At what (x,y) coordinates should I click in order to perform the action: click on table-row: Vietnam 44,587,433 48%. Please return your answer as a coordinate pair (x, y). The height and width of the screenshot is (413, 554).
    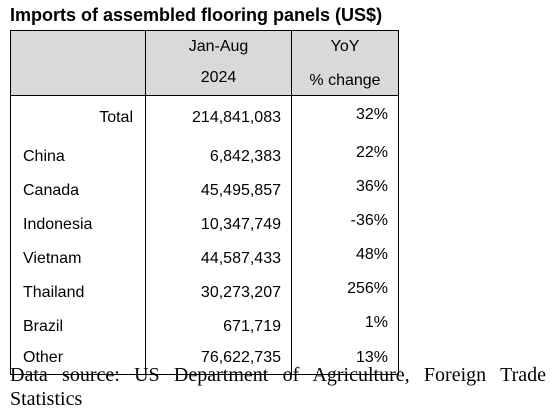
    Looking at the image, I should click on (204, 259).